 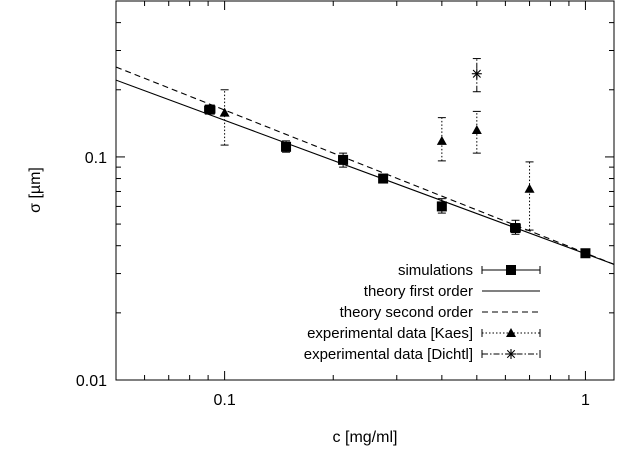 What do you see at coordinates (406, 312) in the screenshot?
I see `legend-label: theory second order` at bounding box center [406, 312].